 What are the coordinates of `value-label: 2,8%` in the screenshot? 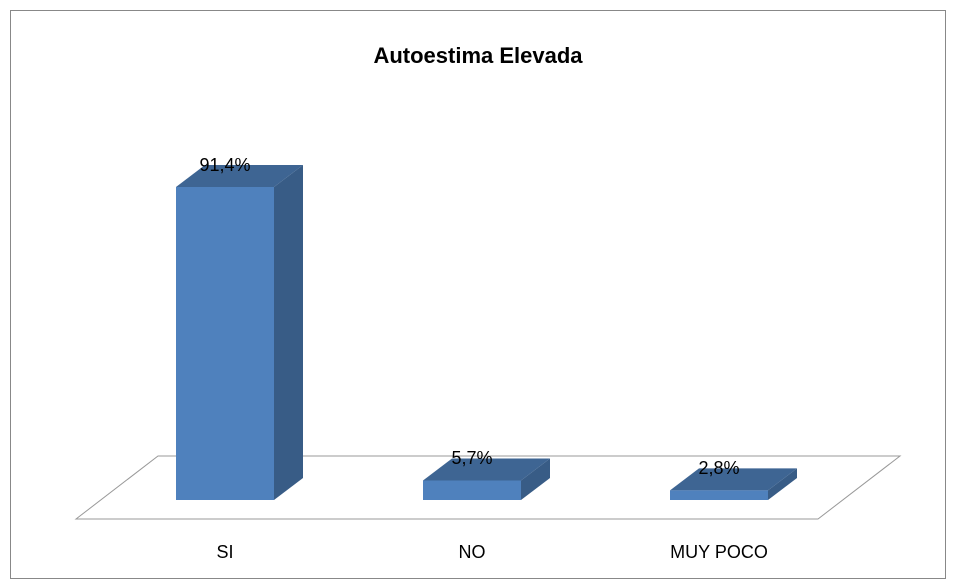 It's located at (718, 468).